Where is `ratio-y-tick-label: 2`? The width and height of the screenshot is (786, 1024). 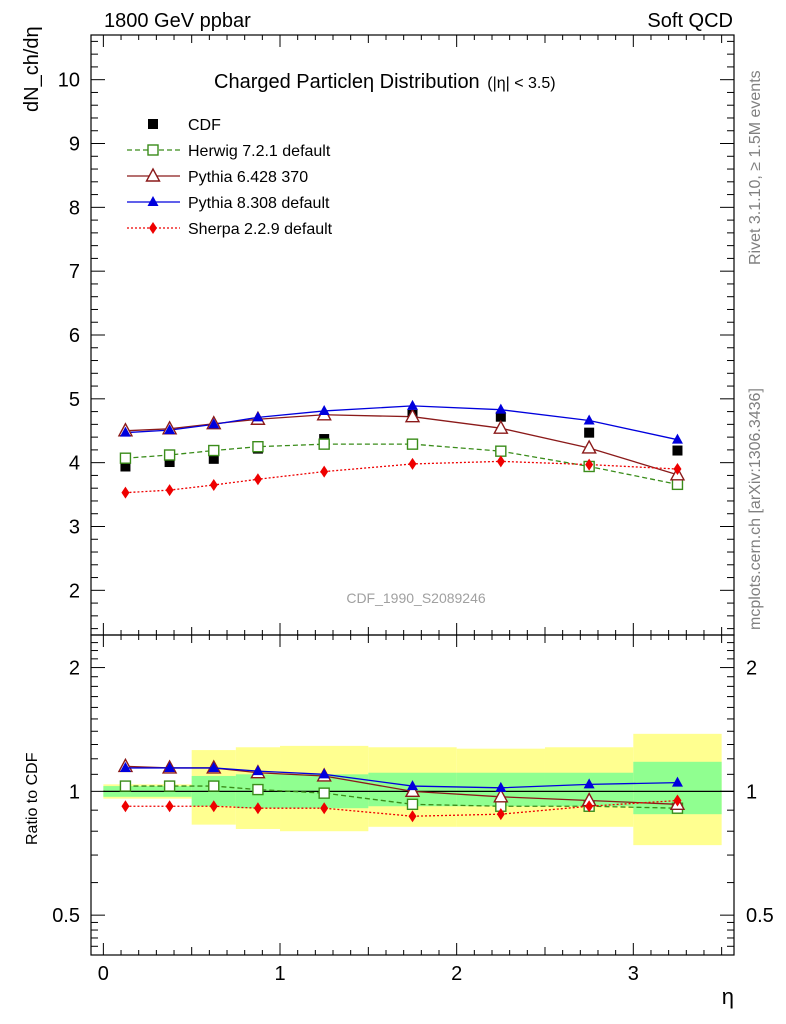 ratio-y-tick-label: 2 is located at coordinates (74, 669).